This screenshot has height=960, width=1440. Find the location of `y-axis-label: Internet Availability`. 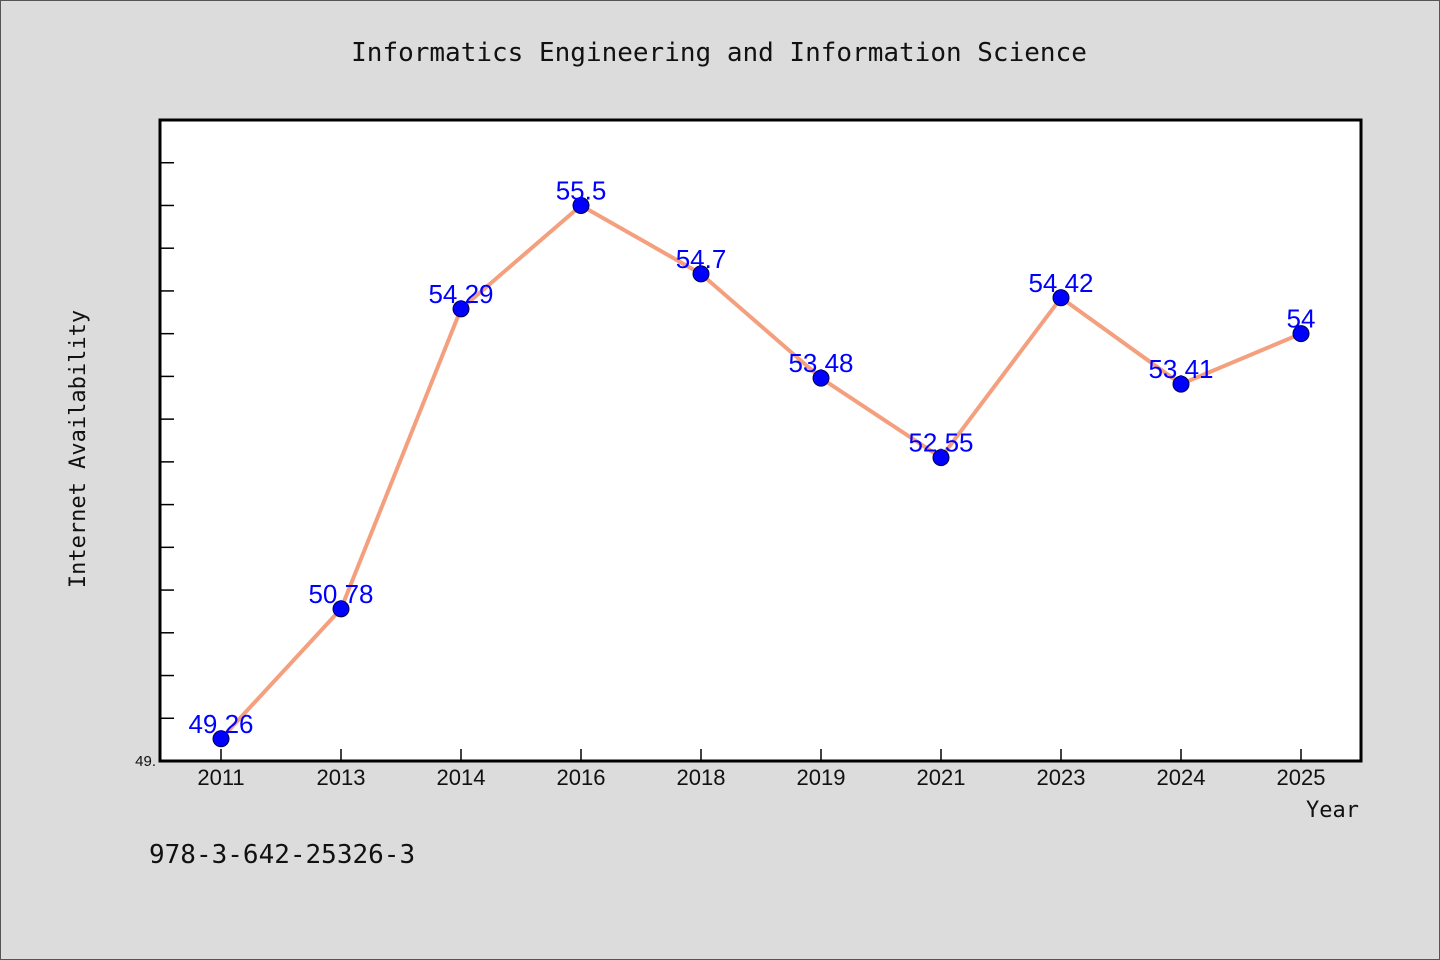

y-axis-label: Internet Availability is located at coordinates (78, 449).